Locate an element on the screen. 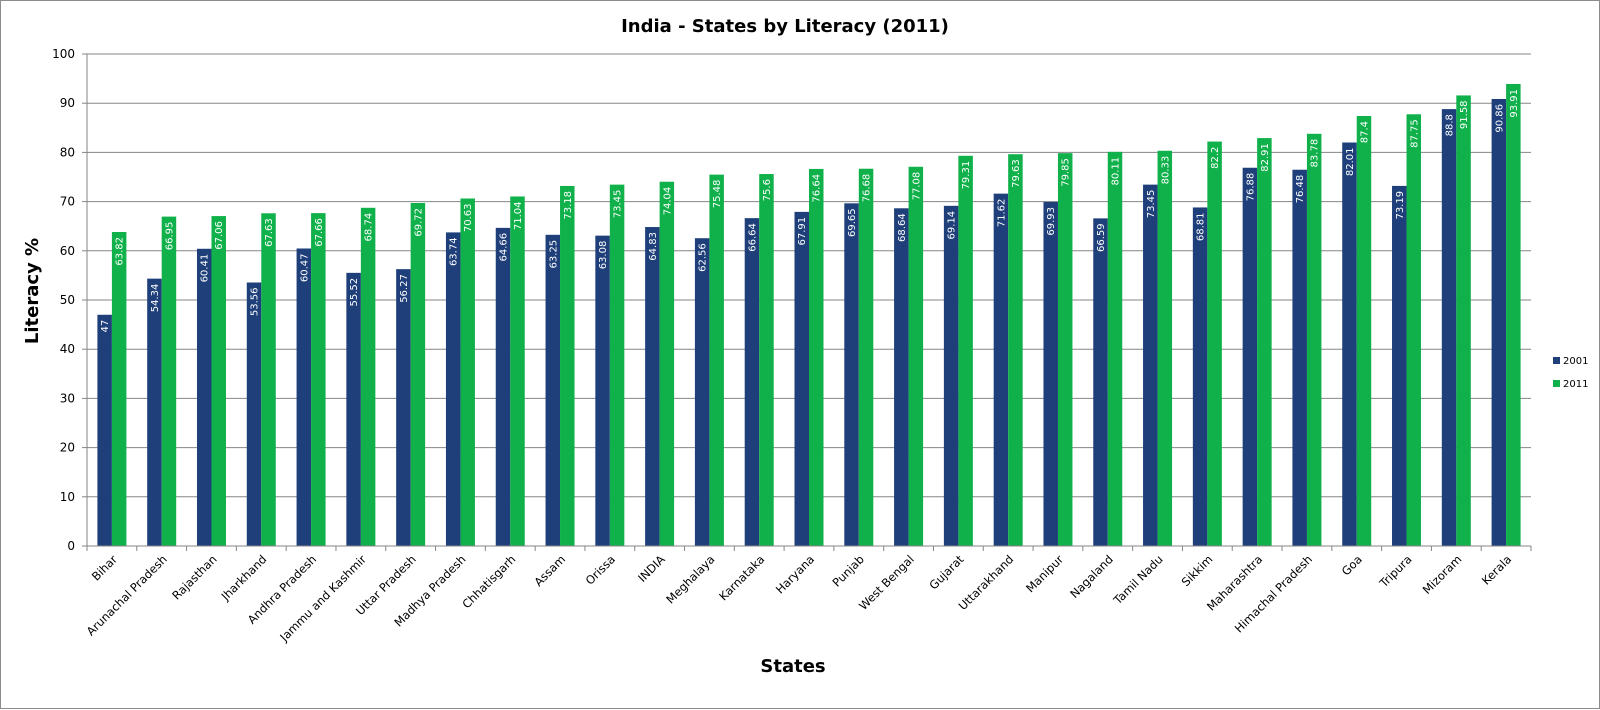  legend-swatch-2011 is located at coordinates (1556, 383).